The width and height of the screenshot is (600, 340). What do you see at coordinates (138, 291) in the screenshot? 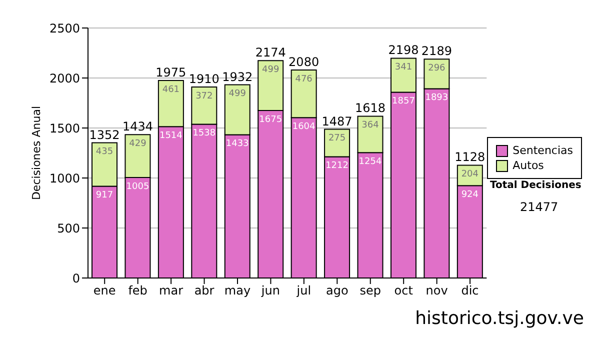
I see `x-tick-label: feb` at bounding box center [138, 291].